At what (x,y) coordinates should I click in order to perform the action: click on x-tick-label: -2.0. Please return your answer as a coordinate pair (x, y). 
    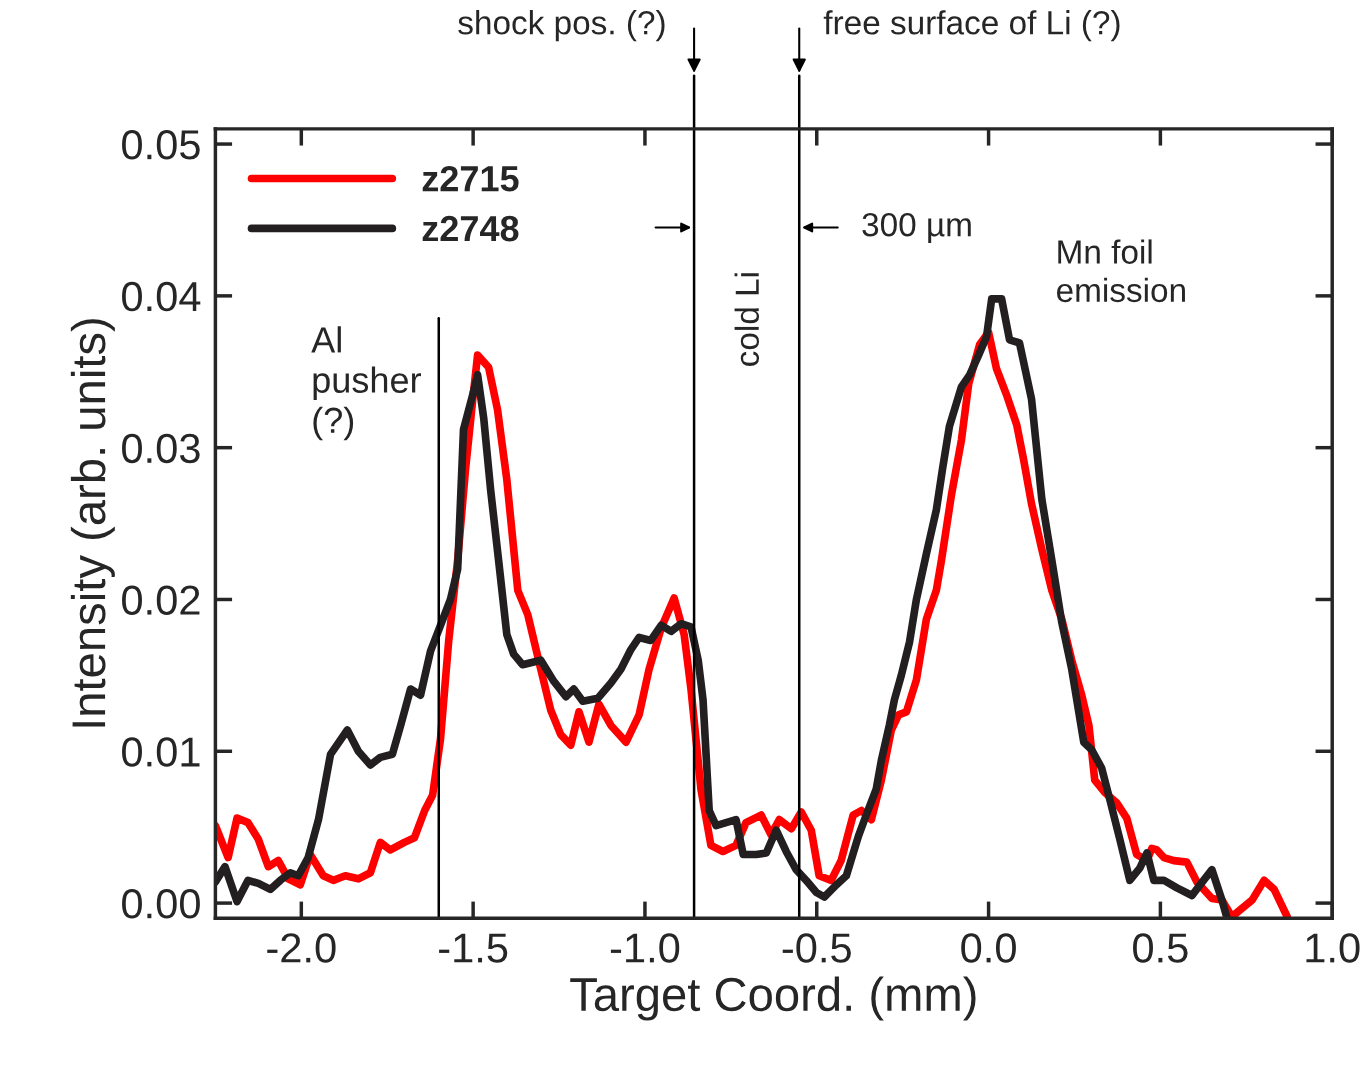
    Looking at the image, I should click on (301, 948).